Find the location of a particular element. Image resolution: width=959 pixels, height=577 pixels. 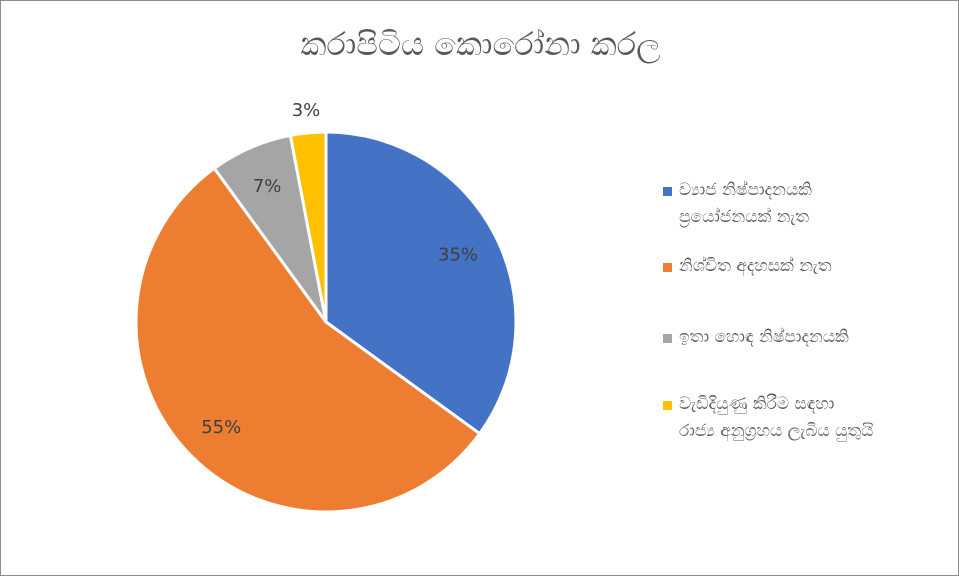

legend-swatch-orange is located at coordinates (667, 267).